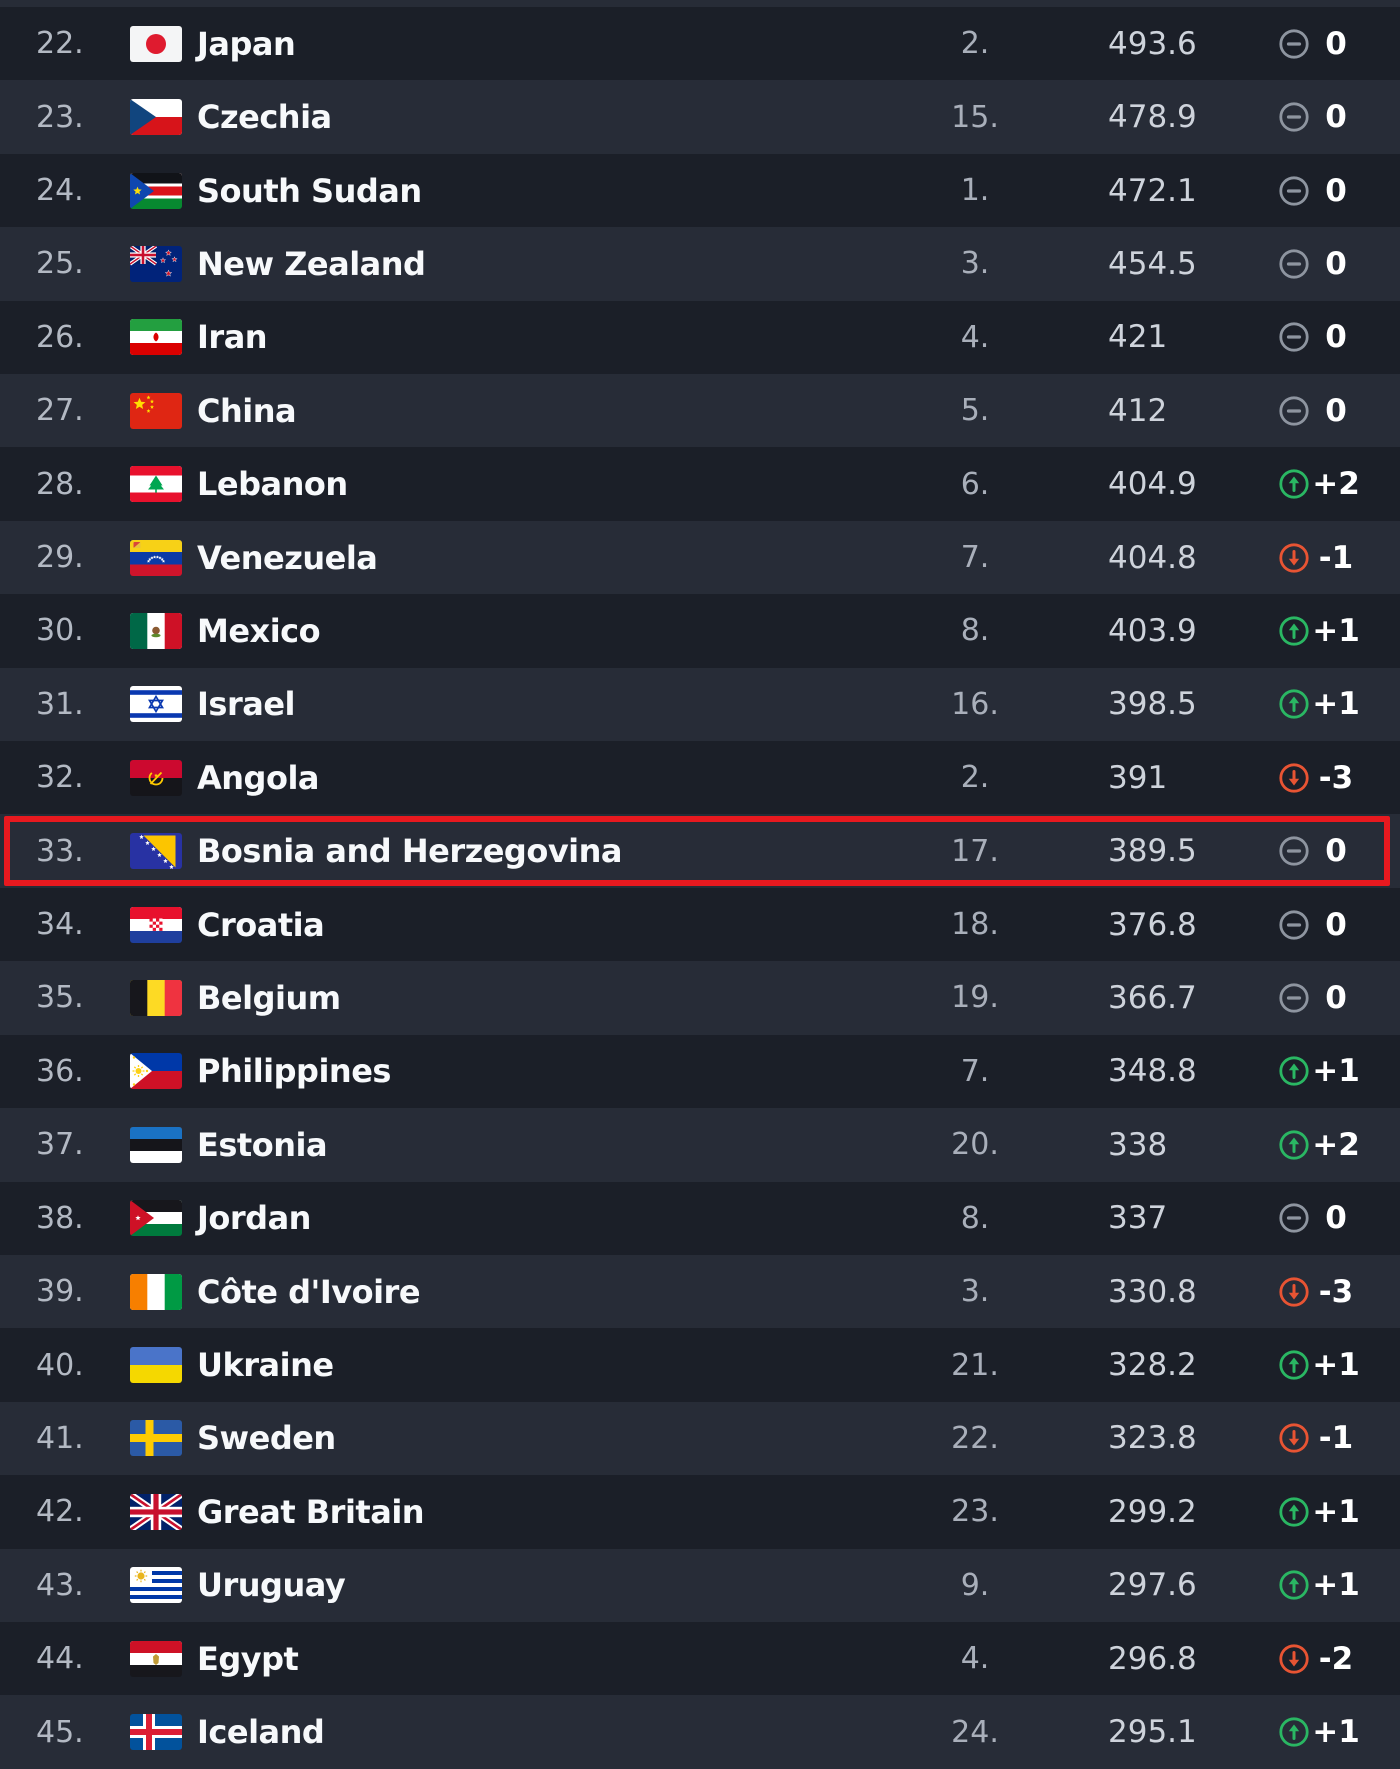 The width and height of the screenshot is (1400, 1769). What do you see at coordinates (60, 1512) in the screenshot?
I see `rank-cell: 42.` at bounding box center [60, 1512].